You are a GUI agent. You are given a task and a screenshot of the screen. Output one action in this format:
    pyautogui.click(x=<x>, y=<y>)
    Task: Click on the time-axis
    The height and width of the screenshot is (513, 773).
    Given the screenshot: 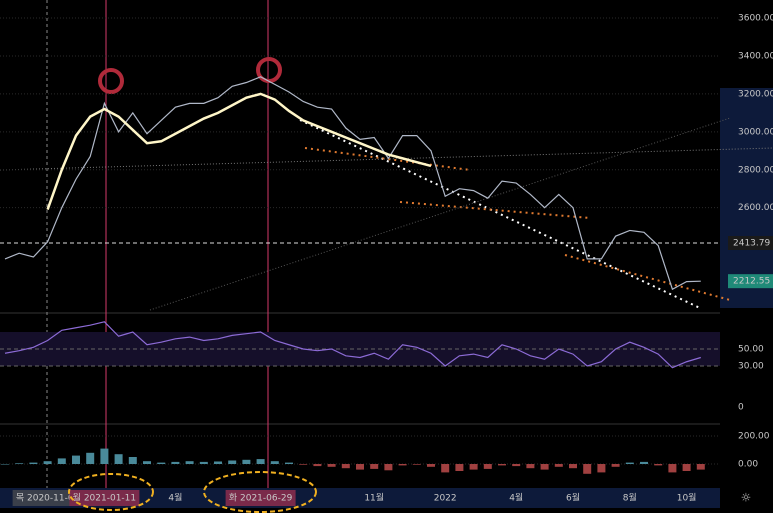 What is the action you would take?
    pyautogui.click(x=360, y=498)
    